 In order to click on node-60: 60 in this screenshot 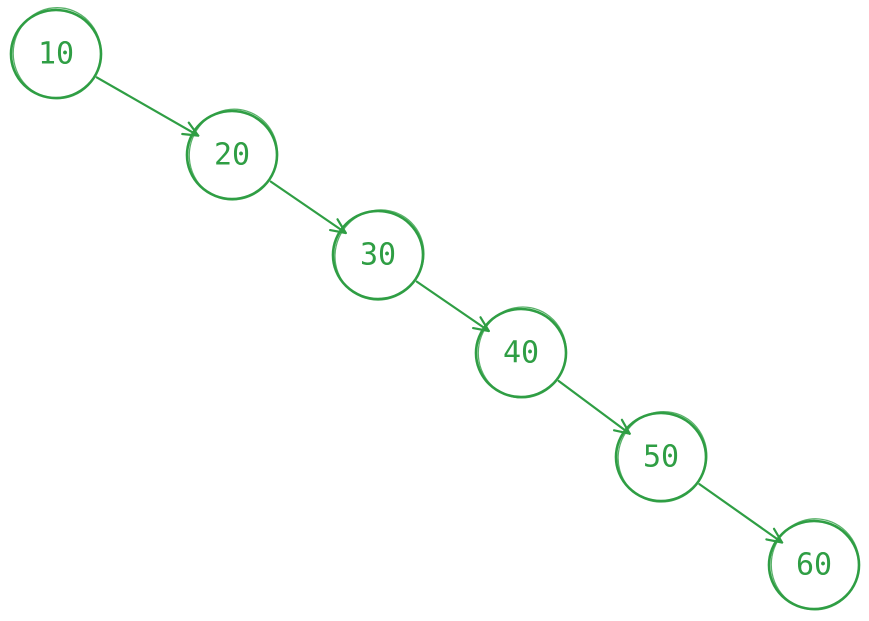, I will do `click(814, 564)`.